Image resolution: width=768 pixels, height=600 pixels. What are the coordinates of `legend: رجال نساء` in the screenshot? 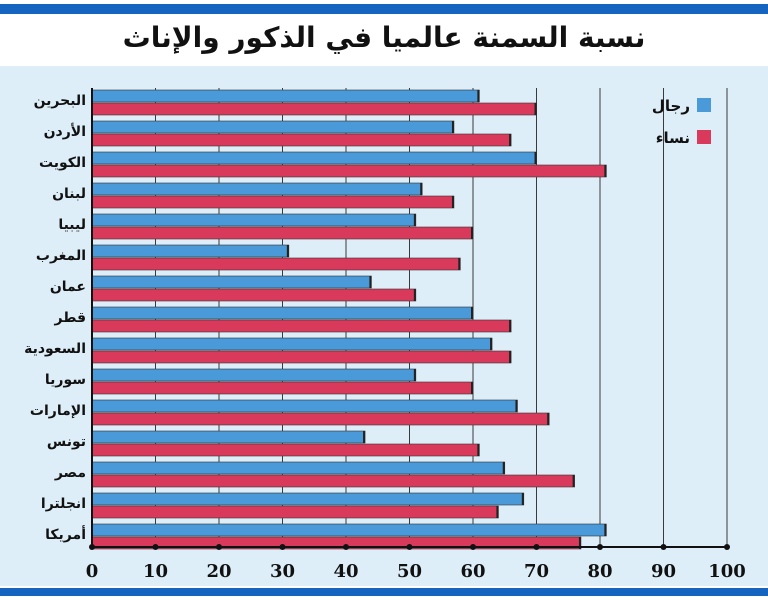 It's located at (681, 122).